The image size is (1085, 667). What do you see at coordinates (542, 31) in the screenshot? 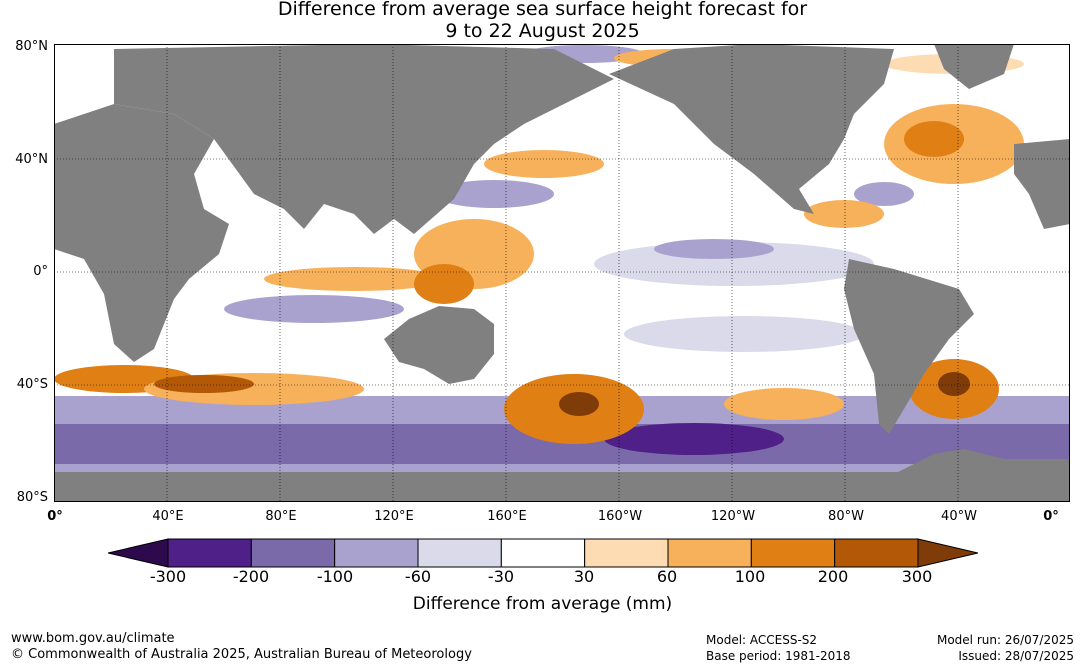
I see `title-line-2: 9 to 22 August 2025` at bounding box center [542, 31].